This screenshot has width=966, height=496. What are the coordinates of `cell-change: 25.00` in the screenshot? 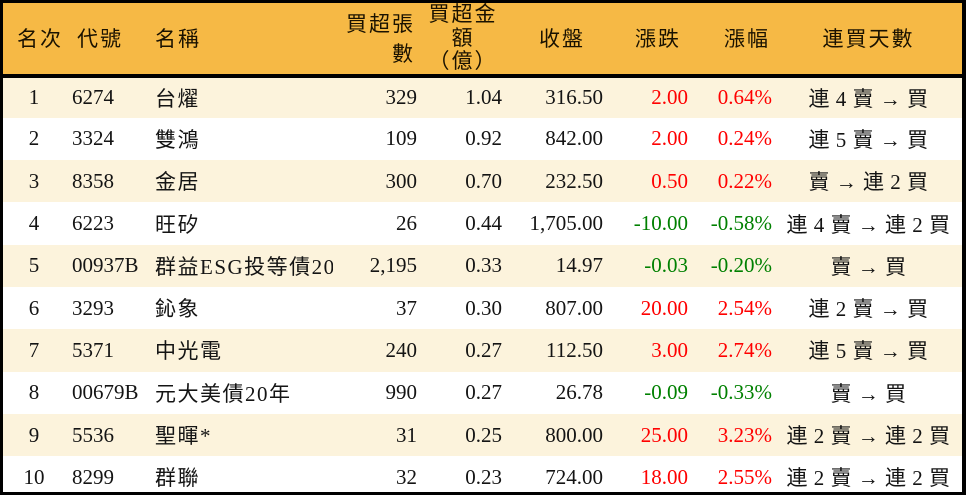 It's located at (664, 434).